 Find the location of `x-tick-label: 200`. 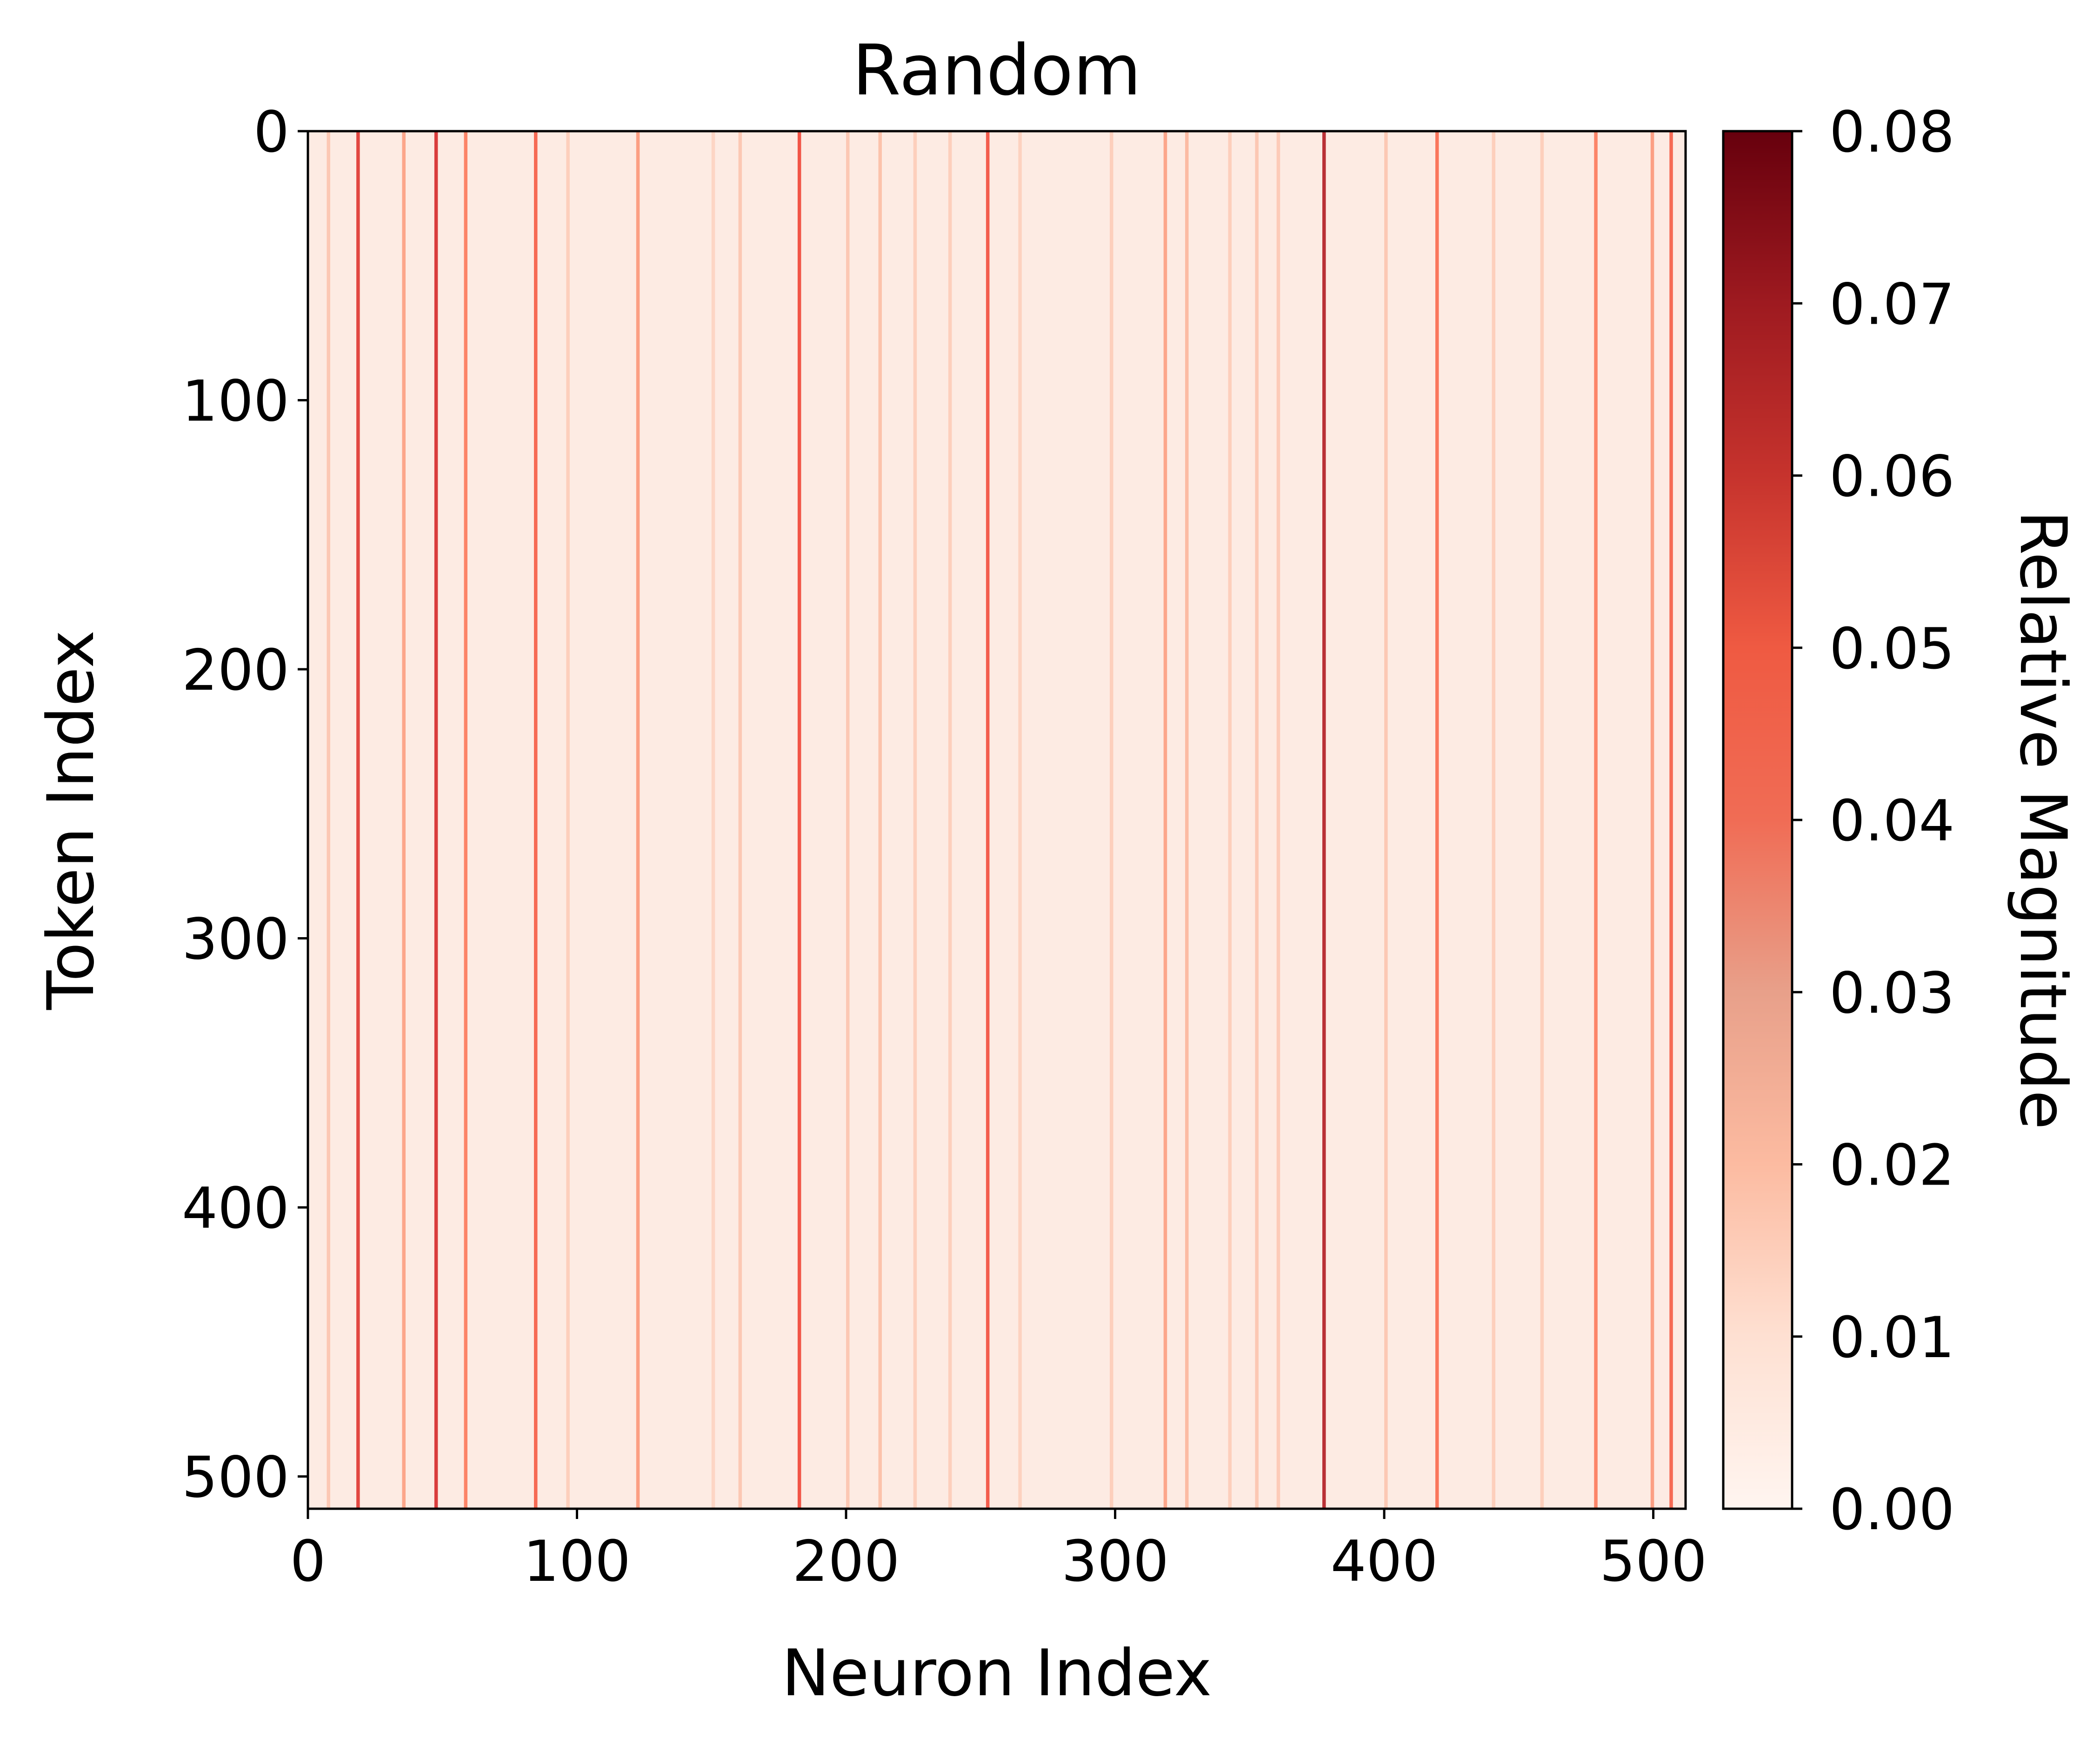

x-tick-label: 200 is located at coordinates (846, 1561).